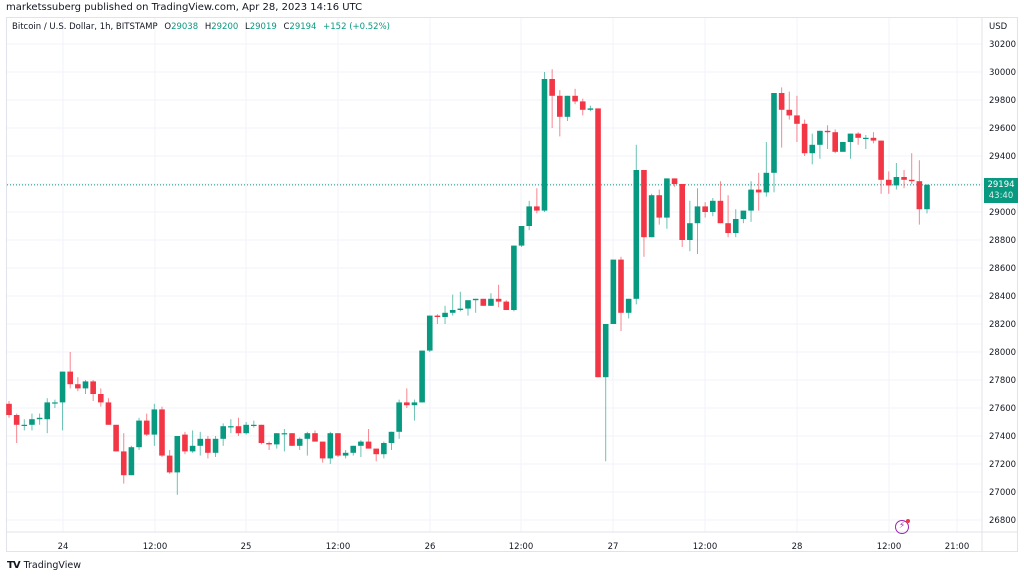  What do you see at coordinates (1002, 73) in the screenshot?
I see `y-tick-label: 30000` at bounding box center [1002, 73].